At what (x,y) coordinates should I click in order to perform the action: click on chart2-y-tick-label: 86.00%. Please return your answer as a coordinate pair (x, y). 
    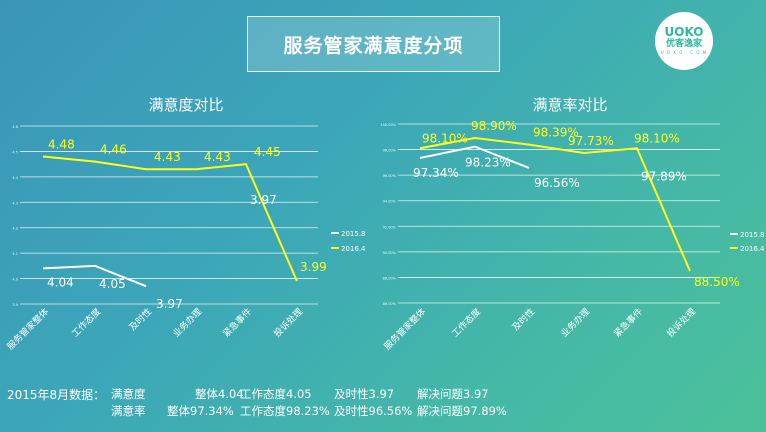
    Looking at the image, I should click on (390, 304).